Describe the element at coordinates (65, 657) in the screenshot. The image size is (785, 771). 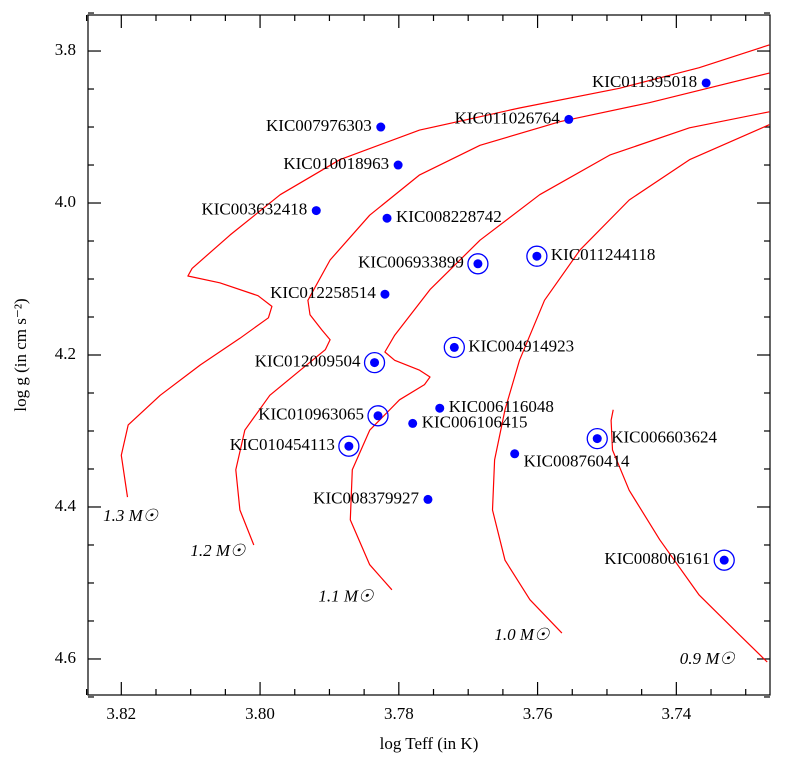
I see `y-tick-label: 4.6` at that location.